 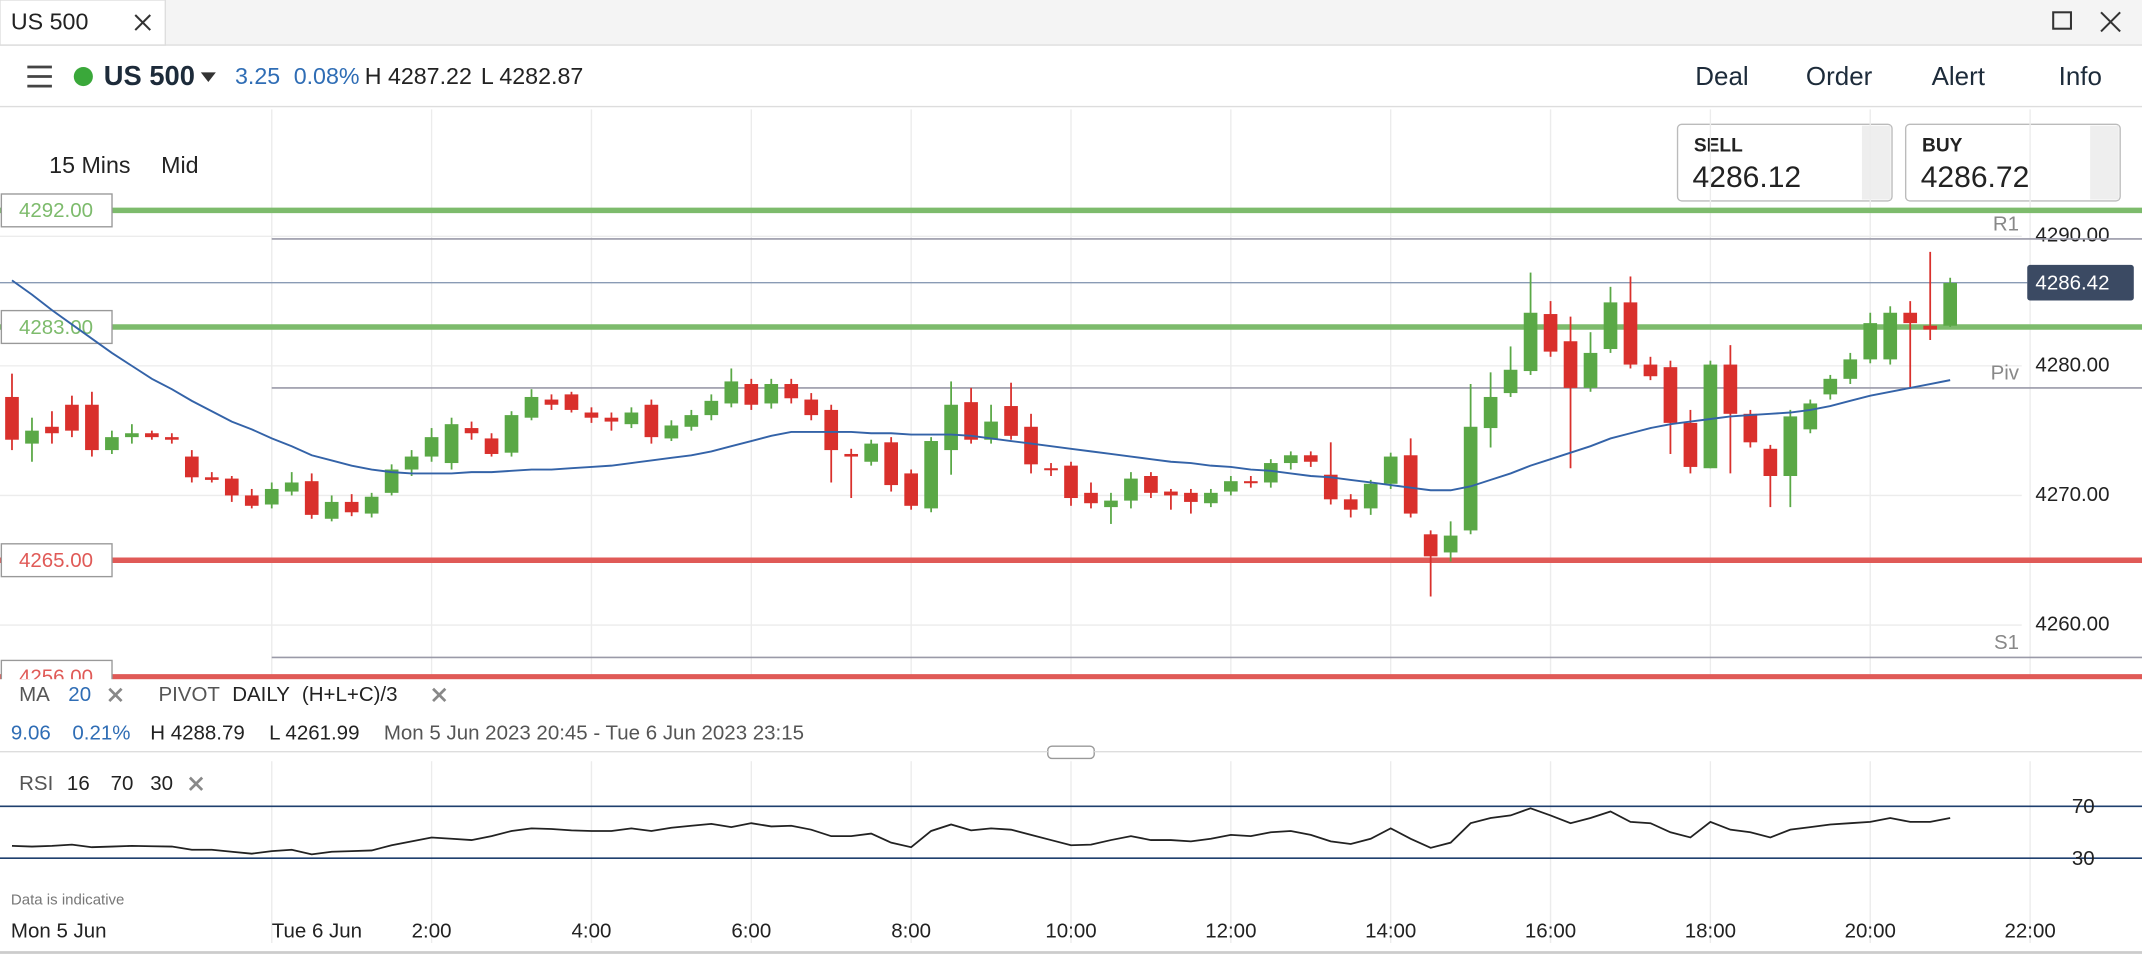 I want to click on dropdown, so click(x=208, y=77).